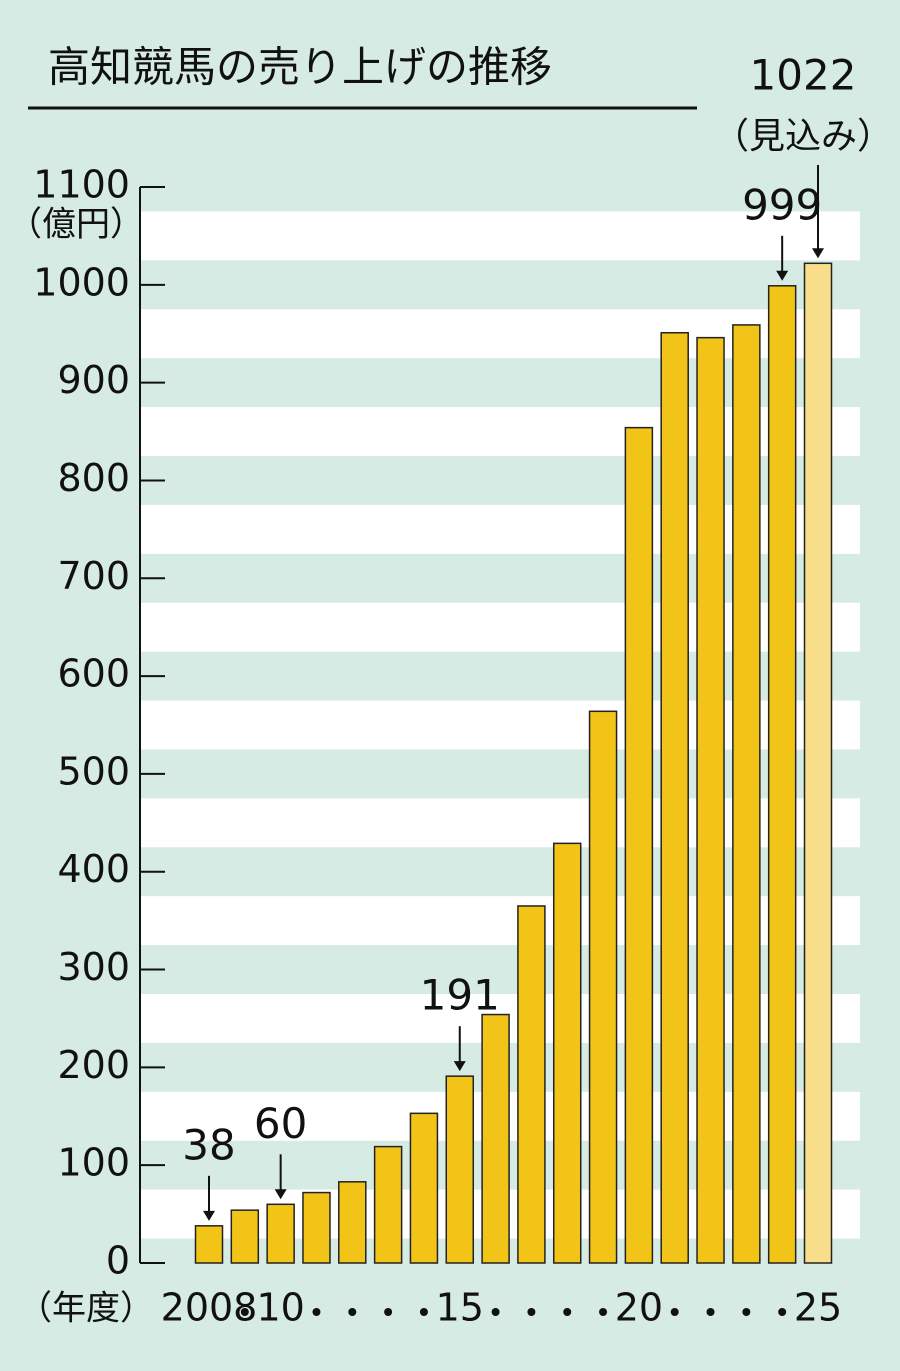 Image resolution: width=900 pixels, height=1371 pixels. Describe the element at coordinates (460, 995) in the screenshot. I see `data-label: 191` at that location.